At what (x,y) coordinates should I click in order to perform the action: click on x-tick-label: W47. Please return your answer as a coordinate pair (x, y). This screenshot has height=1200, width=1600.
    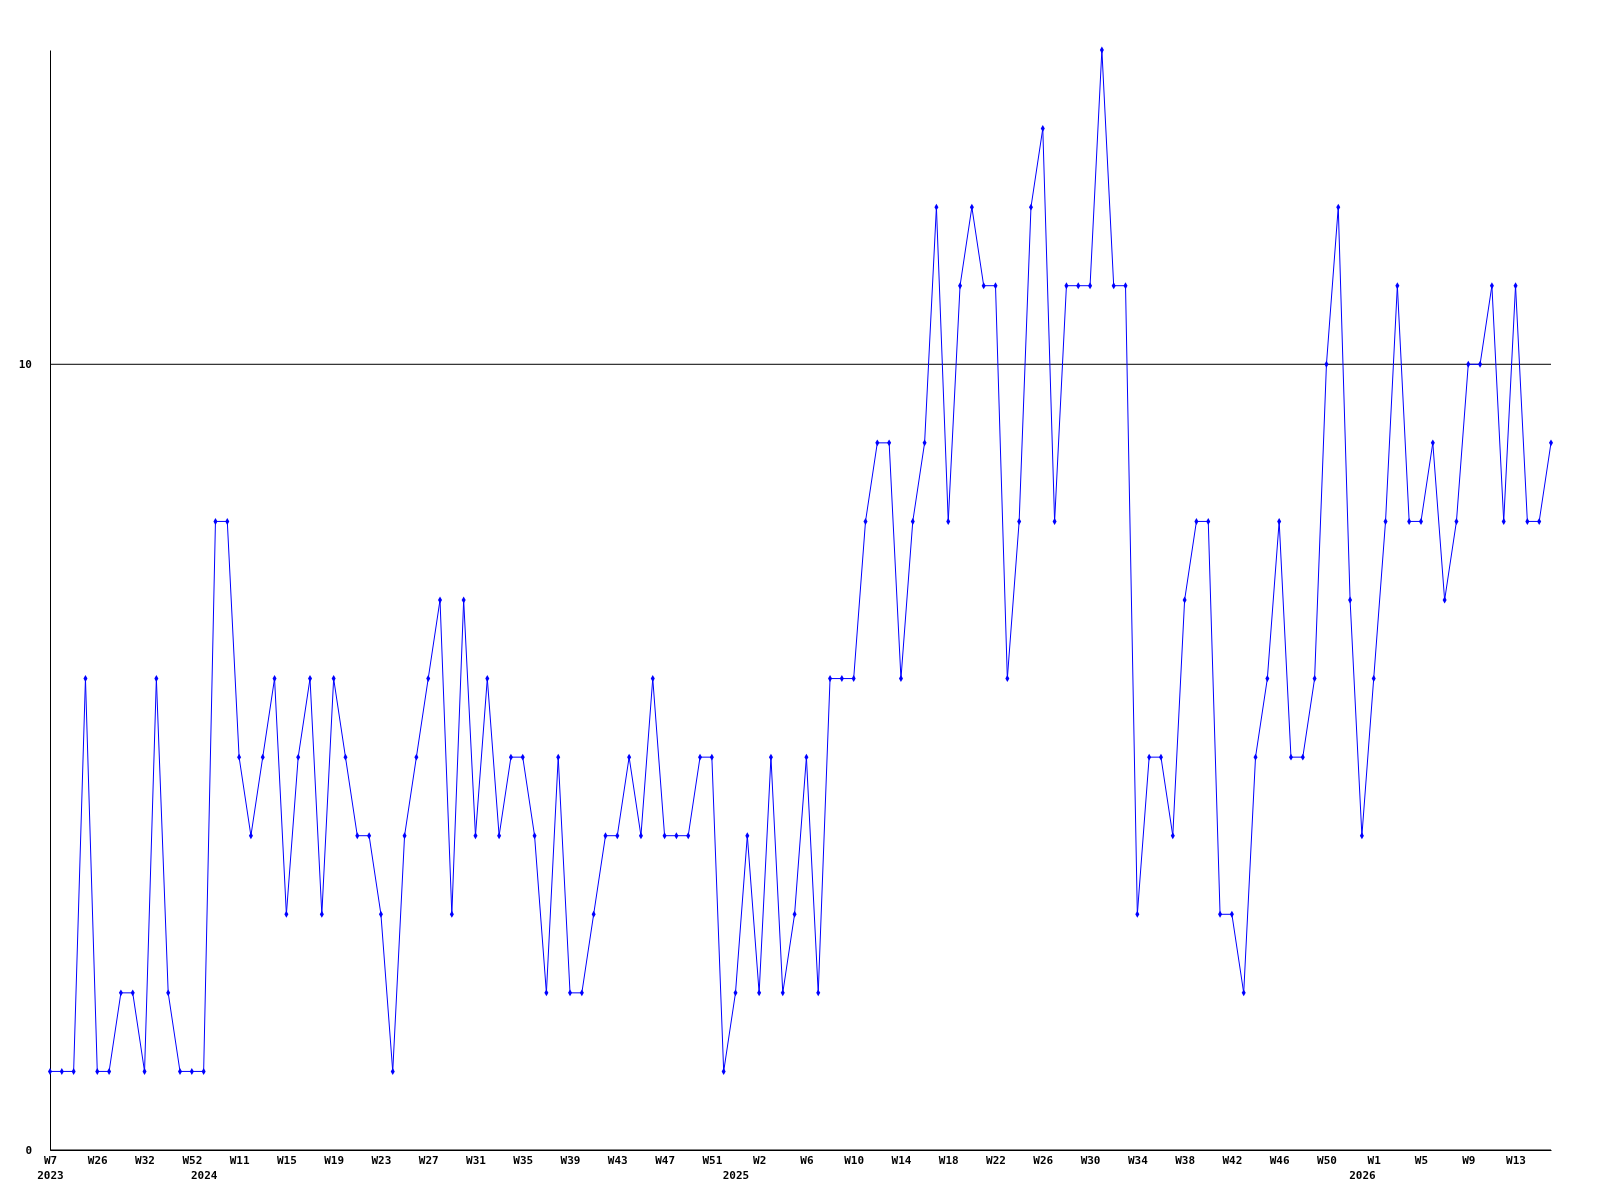
    Looking at the image, I should click on (665, 1160).